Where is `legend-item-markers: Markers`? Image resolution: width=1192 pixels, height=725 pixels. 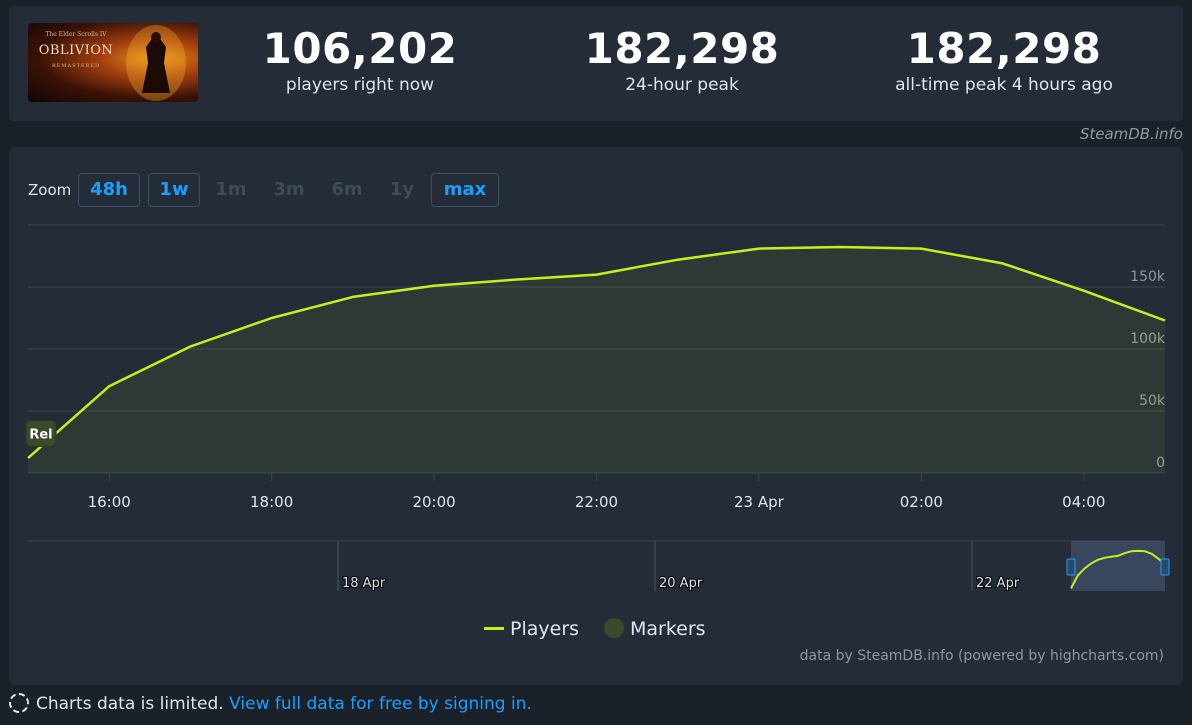
legend-item-markers: Markers is located at coordinates (655, 629).